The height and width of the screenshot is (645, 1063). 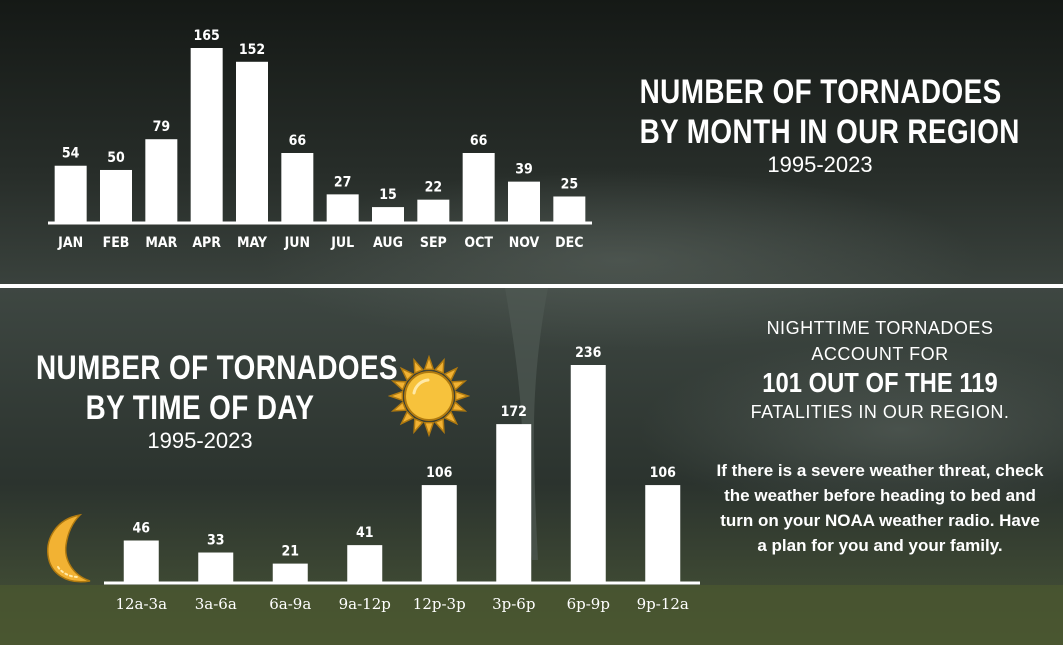 I want to click on fatalities-line3: FATALITIES IN OUR REGION., so click(x=880, y=412).